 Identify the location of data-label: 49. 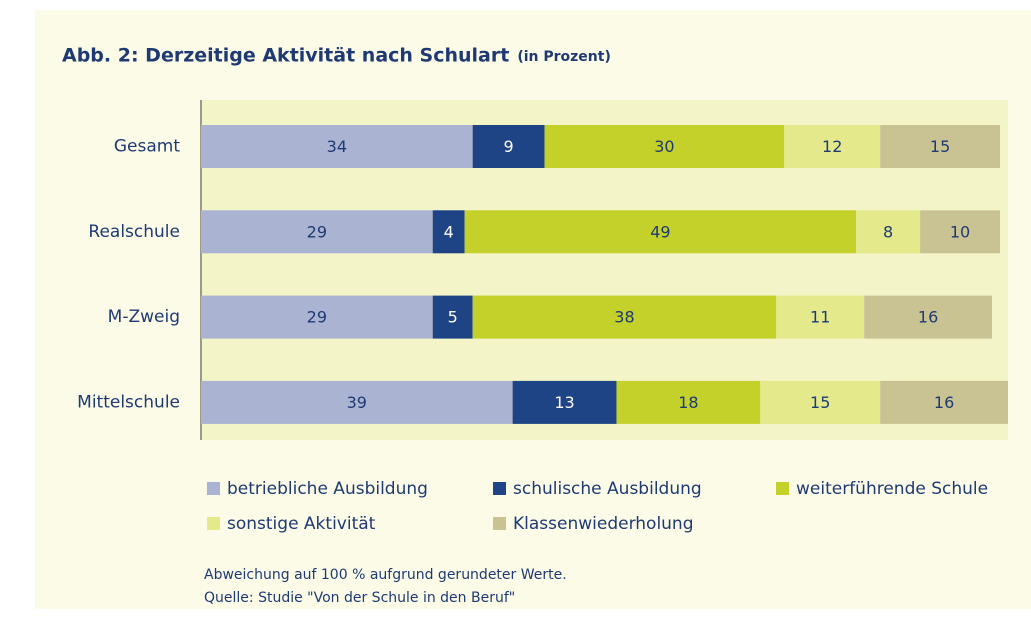
(660, 231).